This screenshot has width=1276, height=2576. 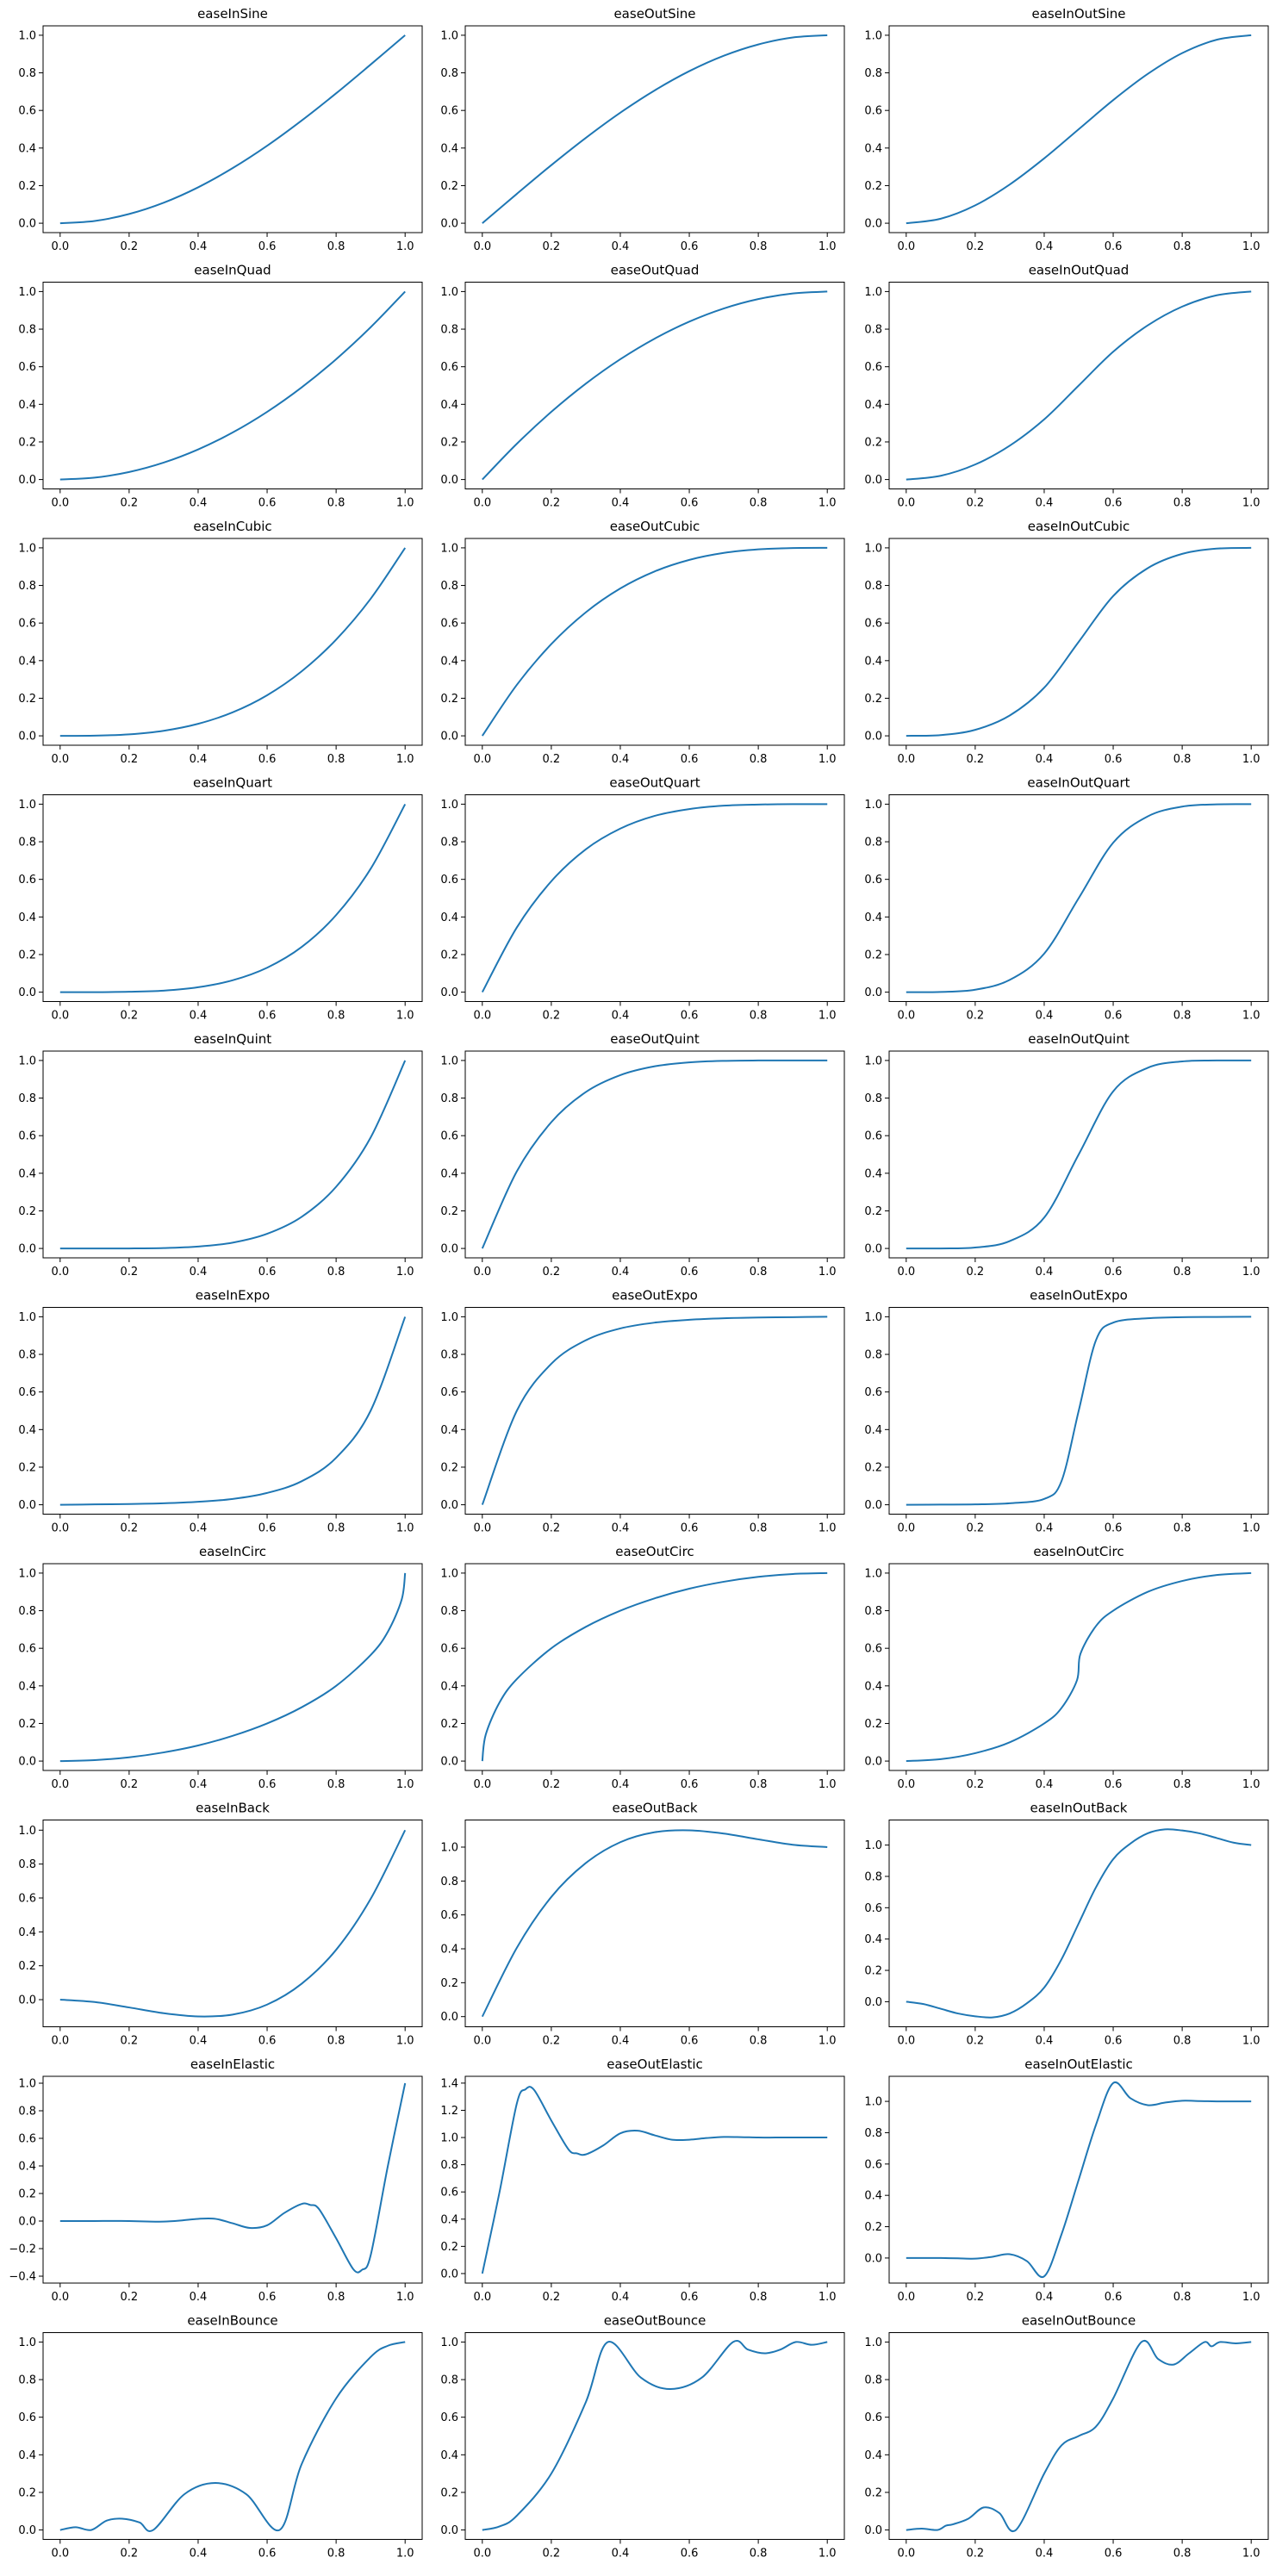 What do you see at coordinates (232, 2321) in the screenshot?
I see `subplot-title: easeInBounce` at bounding box center [232, 2321].